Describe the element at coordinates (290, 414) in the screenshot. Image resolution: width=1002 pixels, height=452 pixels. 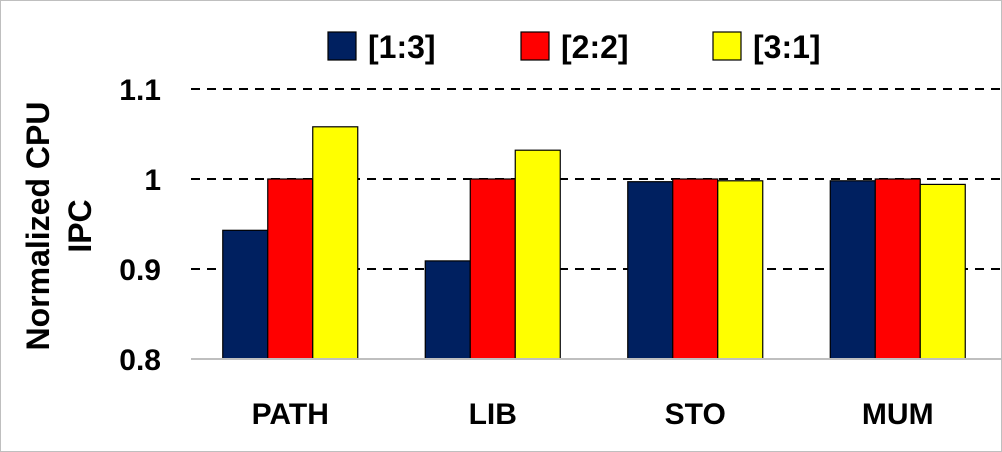
I see `x-category-label: PATH` at that location.